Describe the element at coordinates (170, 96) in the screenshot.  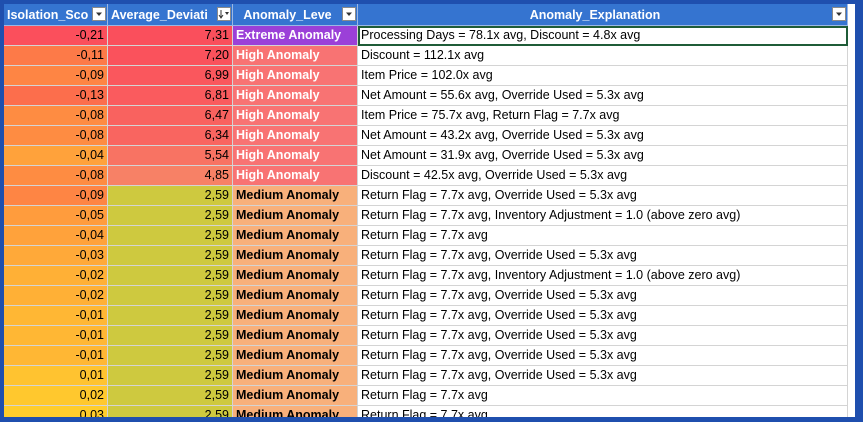
I see `average-deviation-cell: 6,81` at that location.